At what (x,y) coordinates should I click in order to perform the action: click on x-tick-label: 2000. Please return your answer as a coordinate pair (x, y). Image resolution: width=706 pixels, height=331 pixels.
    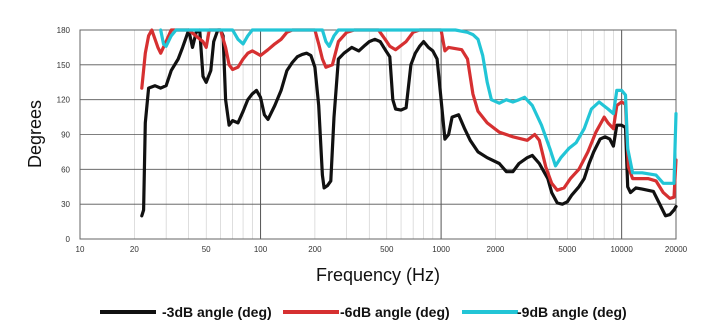
    Looking at the image, I should click on (496, 249).